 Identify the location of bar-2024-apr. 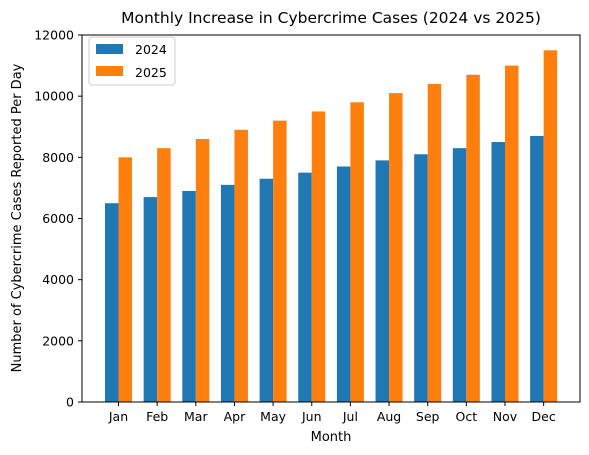
(227, 293).